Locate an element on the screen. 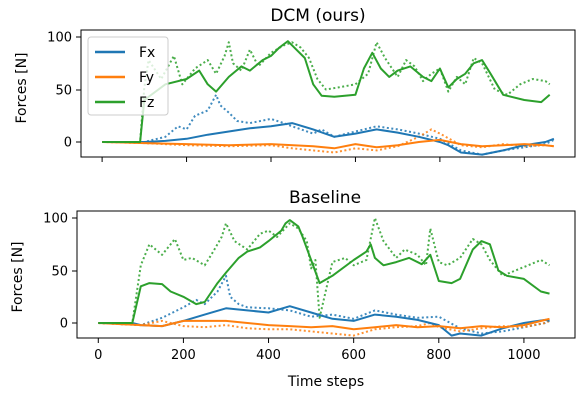 The width and height of the screenshot is (578, 394). bottom-y-ticks: 0 50 100 is located at coordinates (60, 272).